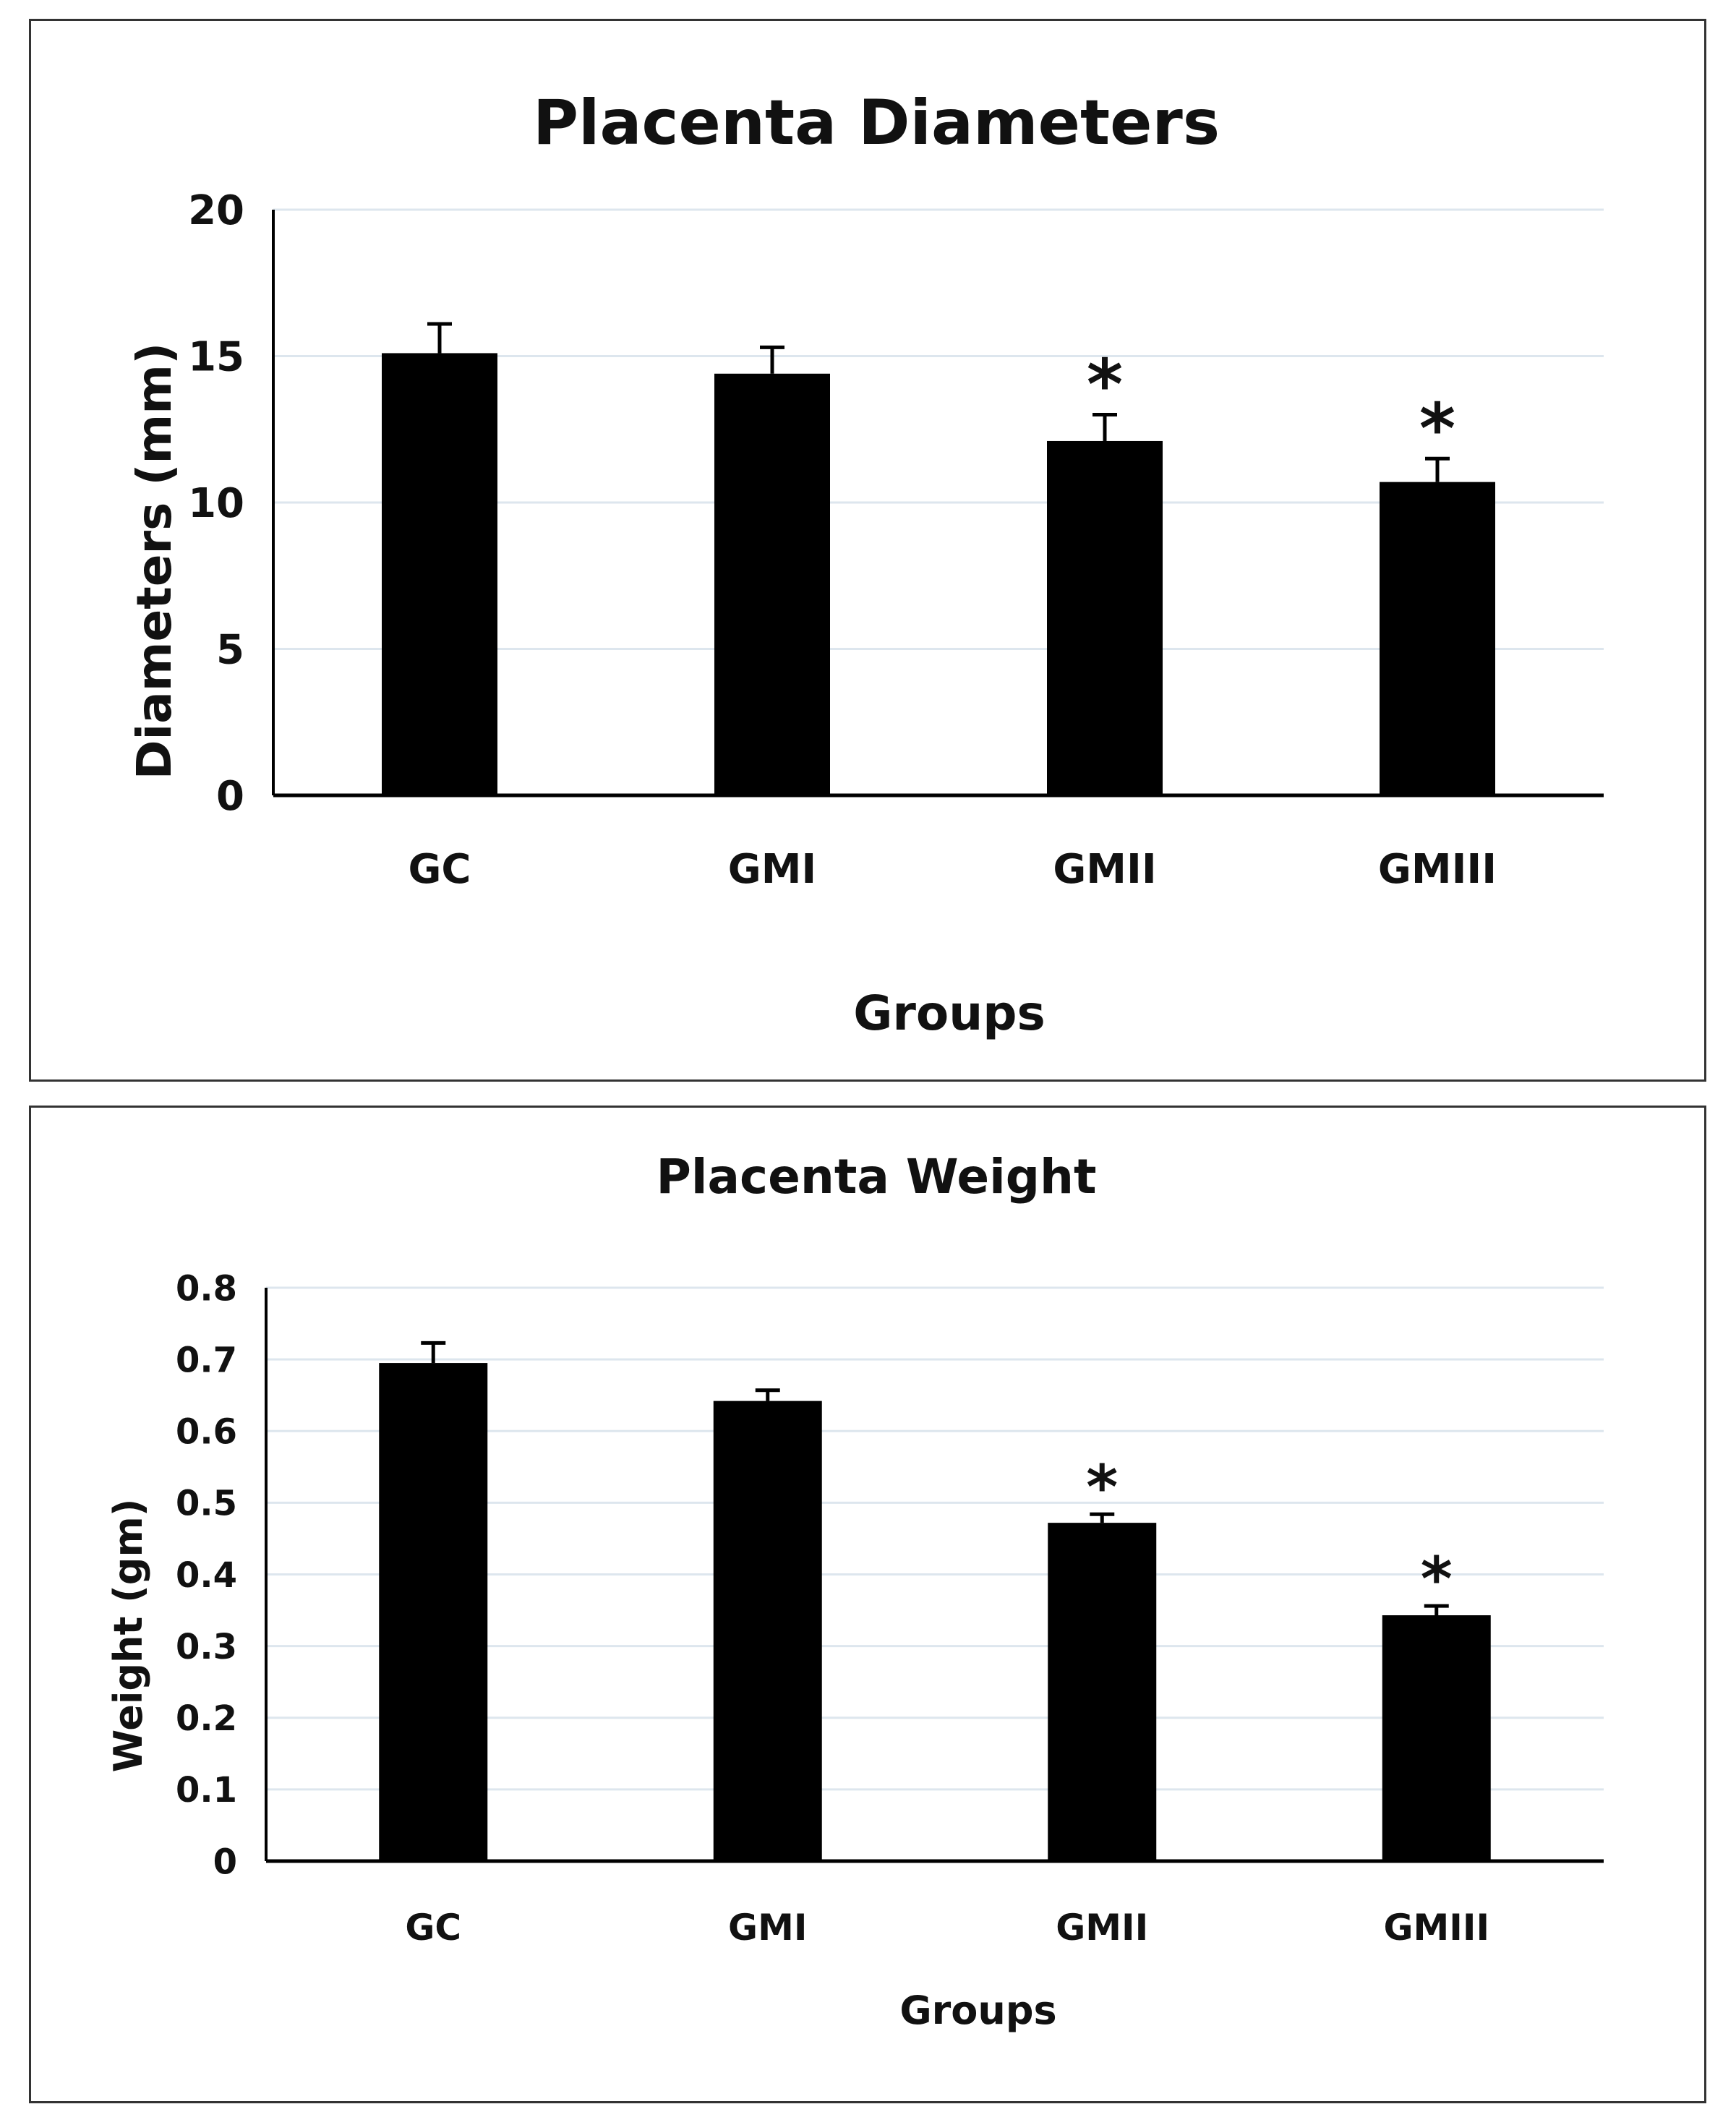 This screenshot has height=2125, width=1736. Describe the element at coordinates (206, 1288) in the screenshot. I see `y-tick-label: 0.8` at that location.